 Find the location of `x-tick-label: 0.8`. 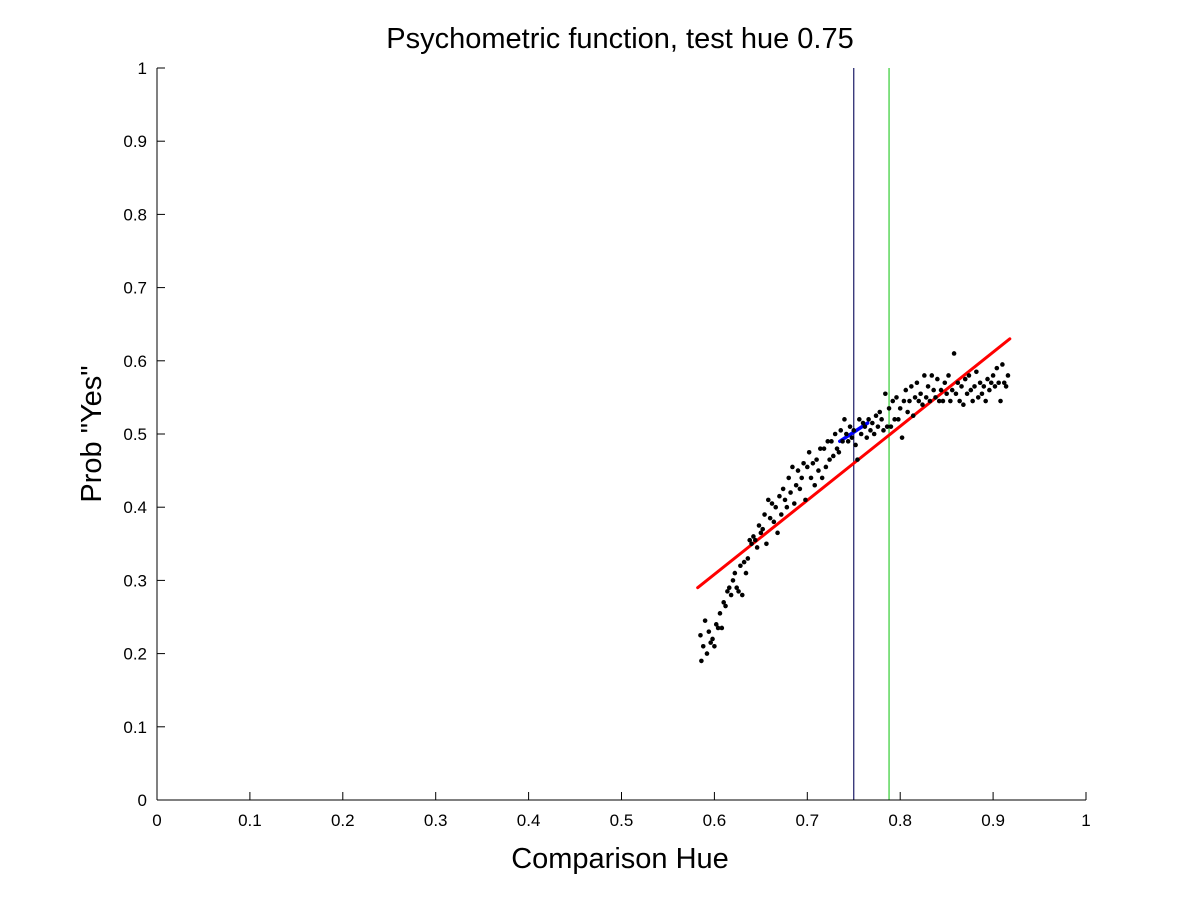

x-tick-label: 0.8 is located at coordinates (900, 820).